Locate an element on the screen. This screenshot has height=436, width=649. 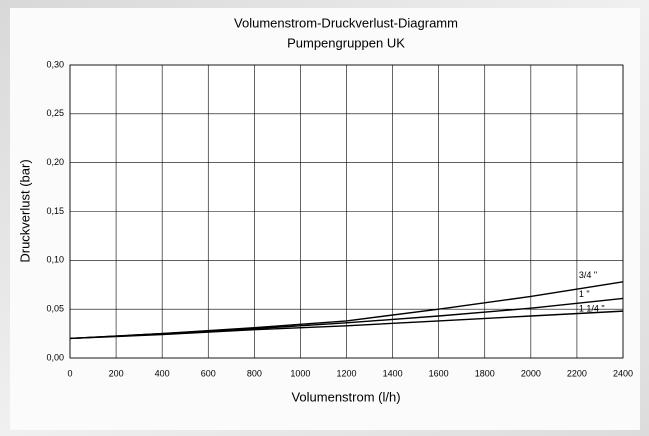
x-tick-label: 2000 is located at coordinates (531, 373).